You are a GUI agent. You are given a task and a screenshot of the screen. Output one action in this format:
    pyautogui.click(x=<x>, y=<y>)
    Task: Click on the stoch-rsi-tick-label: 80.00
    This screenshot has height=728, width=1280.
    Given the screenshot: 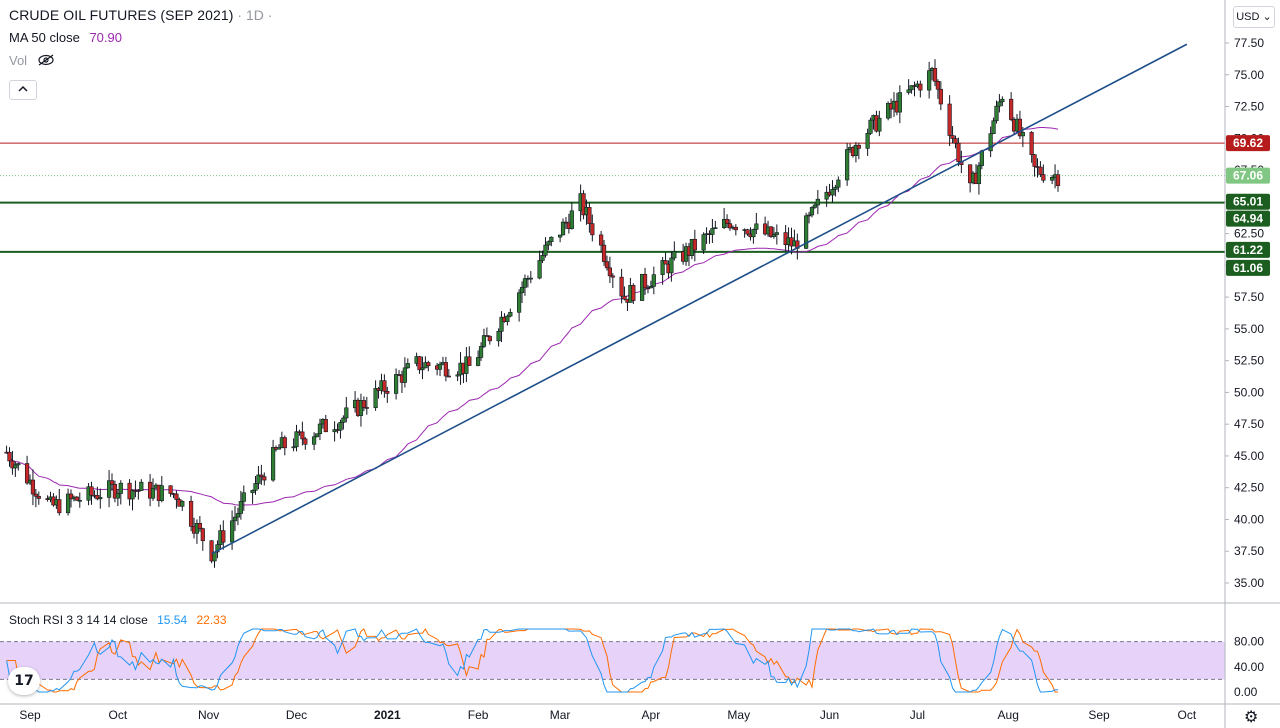 What is the action you would take?
    pyautogui.click(x=1249, y=642)
    